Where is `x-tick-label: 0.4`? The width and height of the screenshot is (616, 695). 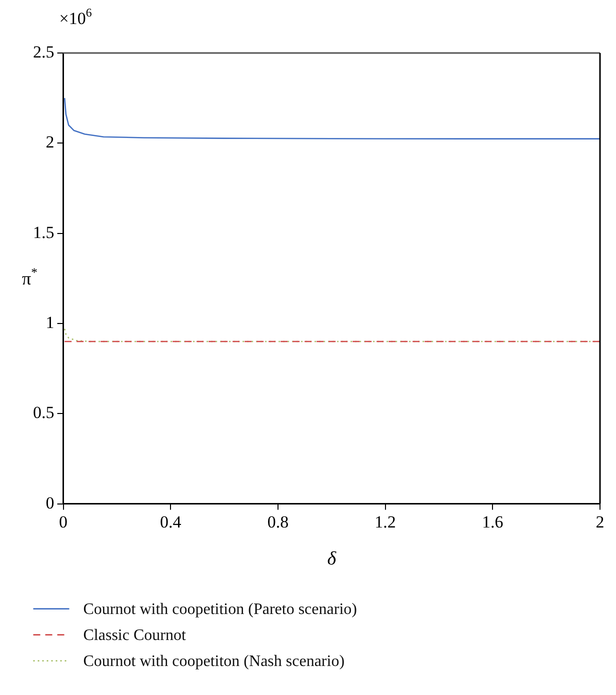
x-tick-label: 0.4 is located at coordinates (171, 522).